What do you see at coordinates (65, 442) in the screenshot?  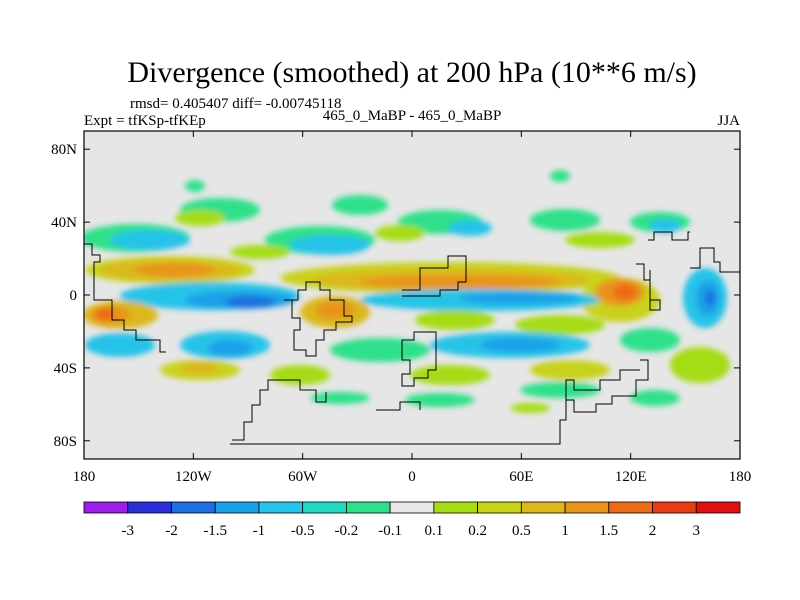 I see `y-tick-label: 80S` at bounding box center [65, 442].